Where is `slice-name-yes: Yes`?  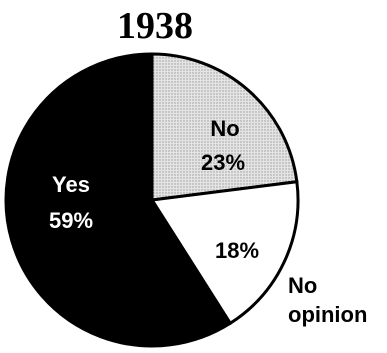
slice-name-yes: Yes is located at coordinates (71, 184).